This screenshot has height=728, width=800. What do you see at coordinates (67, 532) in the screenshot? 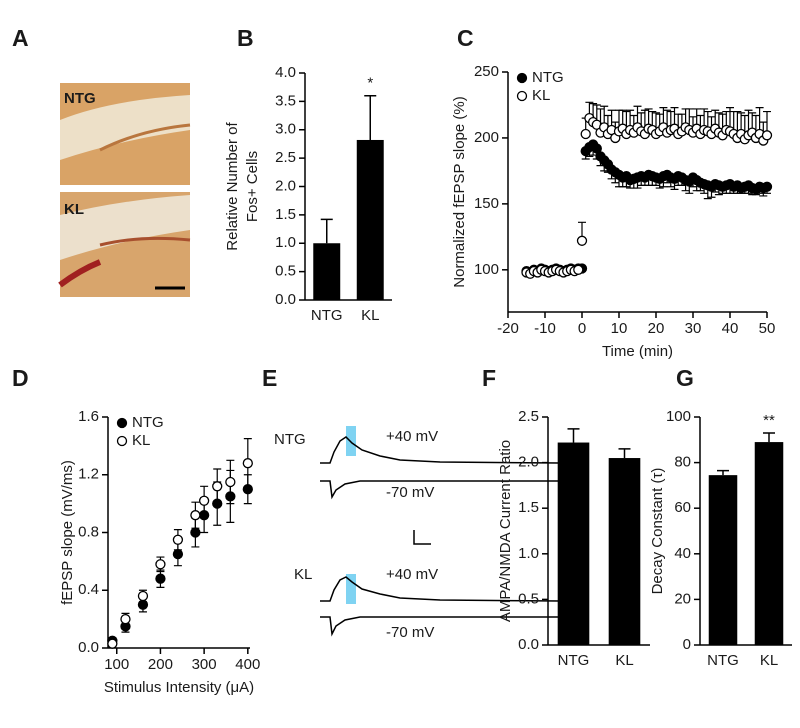
I see `y-axis-label: fEPSP slope (mV/ms)` at bounding box center [67, 532].